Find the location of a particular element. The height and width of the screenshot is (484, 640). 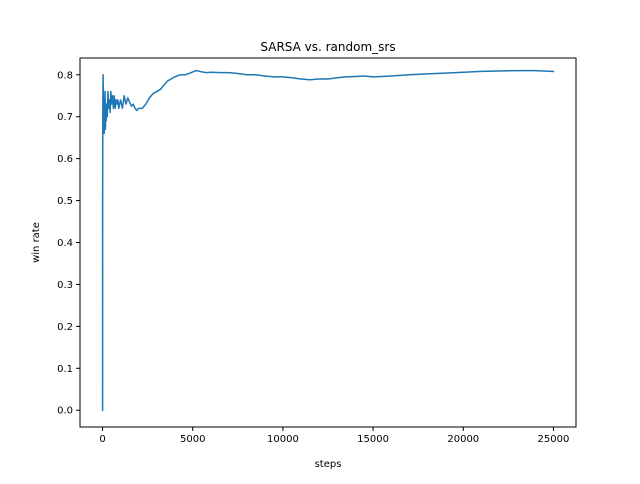

x-axis-ticks: 0 5000 10000 15000 20000 25000 is located at coordinates (334, 436).